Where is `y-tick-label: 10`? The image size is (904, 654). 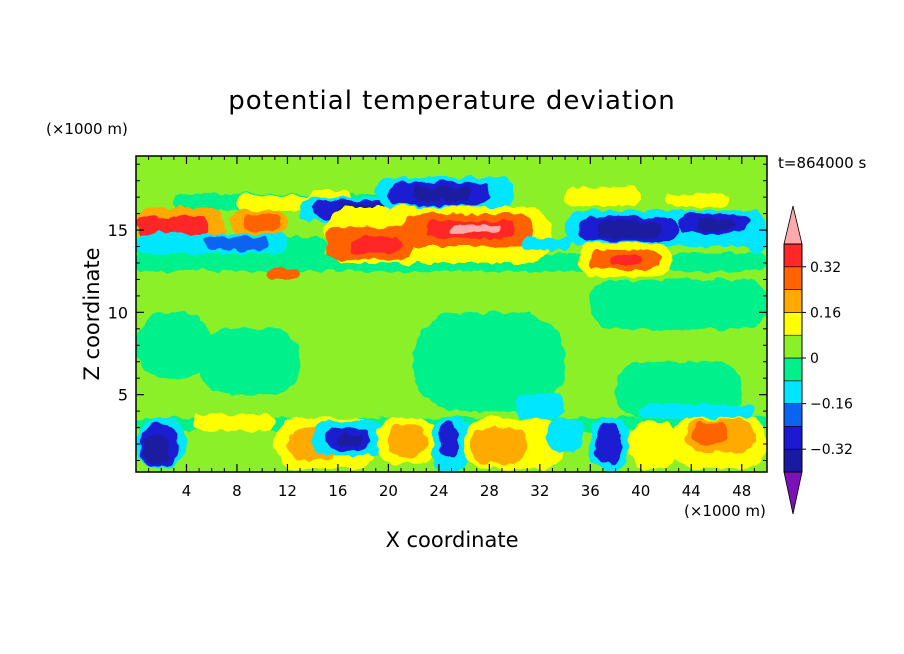 y-tick-label: 10 is located at coordinates (118, 312).